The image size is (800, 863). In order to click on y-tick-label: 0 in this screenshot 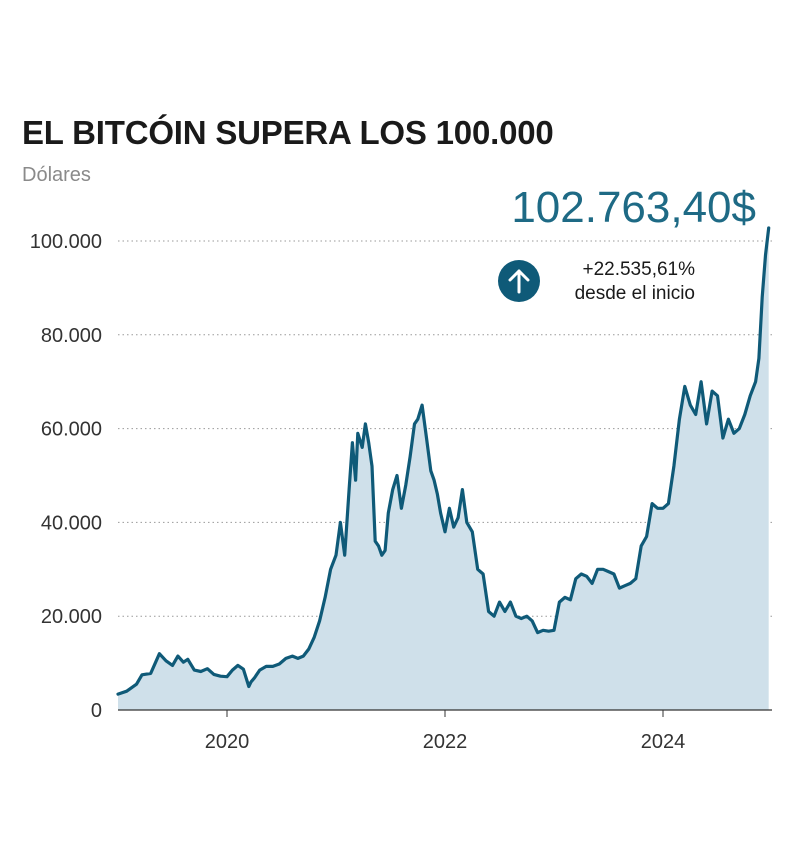, I will do `click(96, 711)`.